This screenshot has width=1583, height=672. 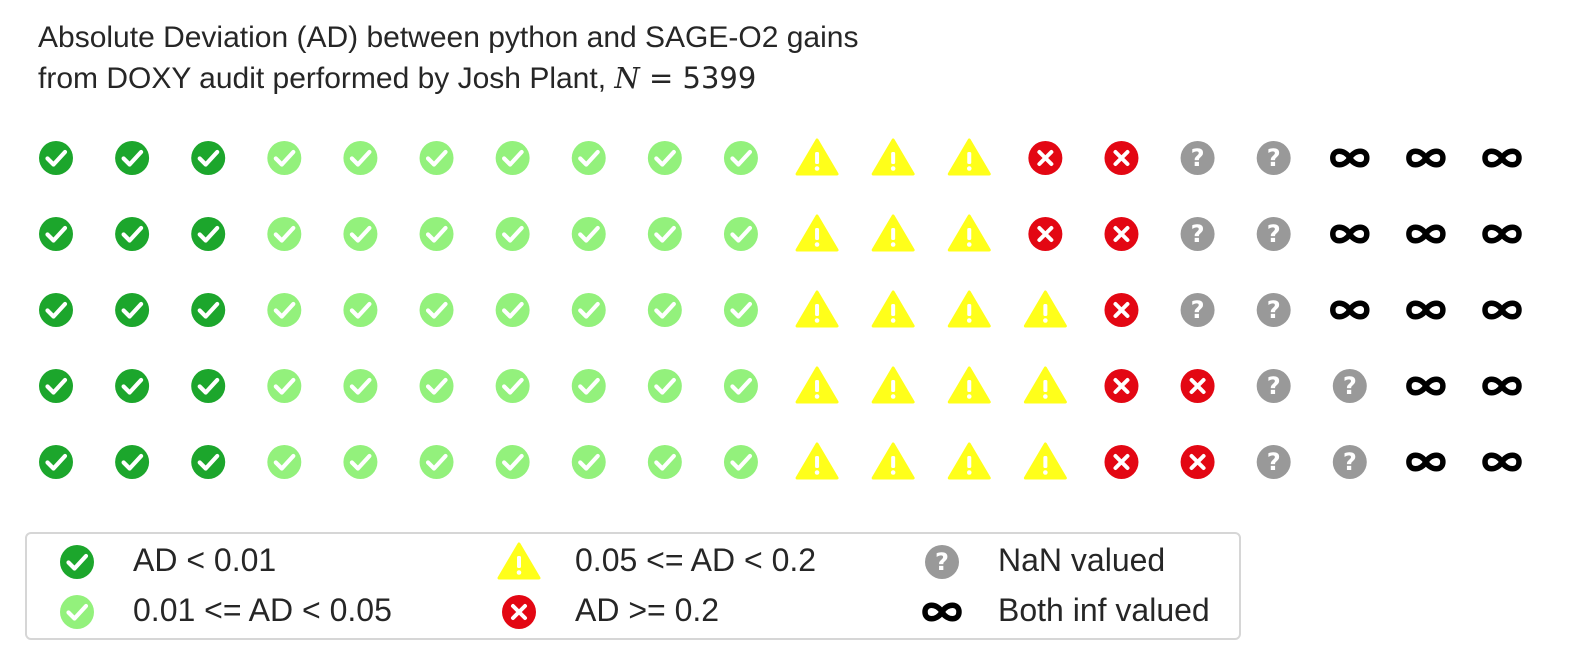 I want to click on legend-label: 0.05 <= AD < 0.2, so click(x=696, y=560).